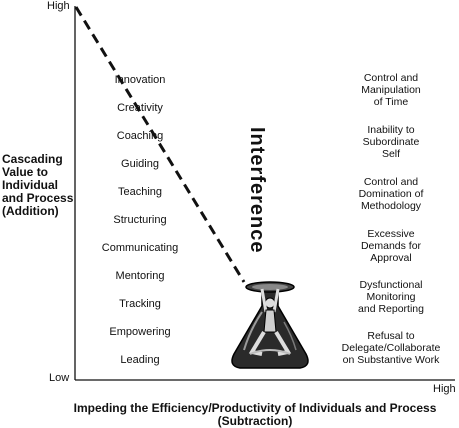 The width and height of the screenshot is (459, 428). What do you see at coordinates (391, 246) in the screenshot?
I see `interference-item: Excessive Demands for Approval` at bounding box center [391, 246].